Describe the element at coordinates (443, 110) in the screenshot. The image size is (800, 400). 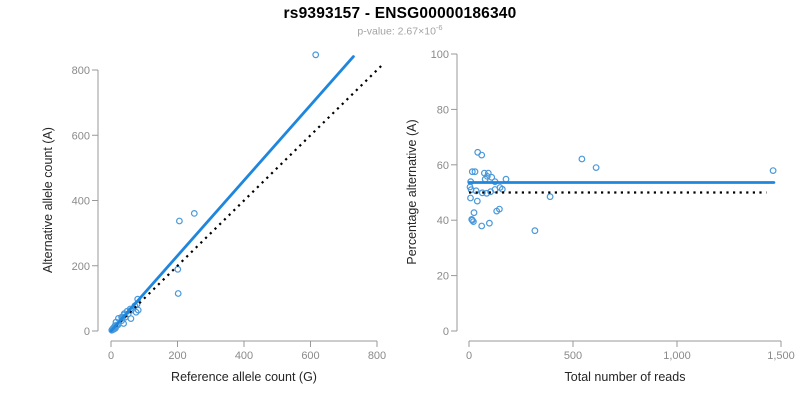
I see `y-tick-label: 80` at that location.